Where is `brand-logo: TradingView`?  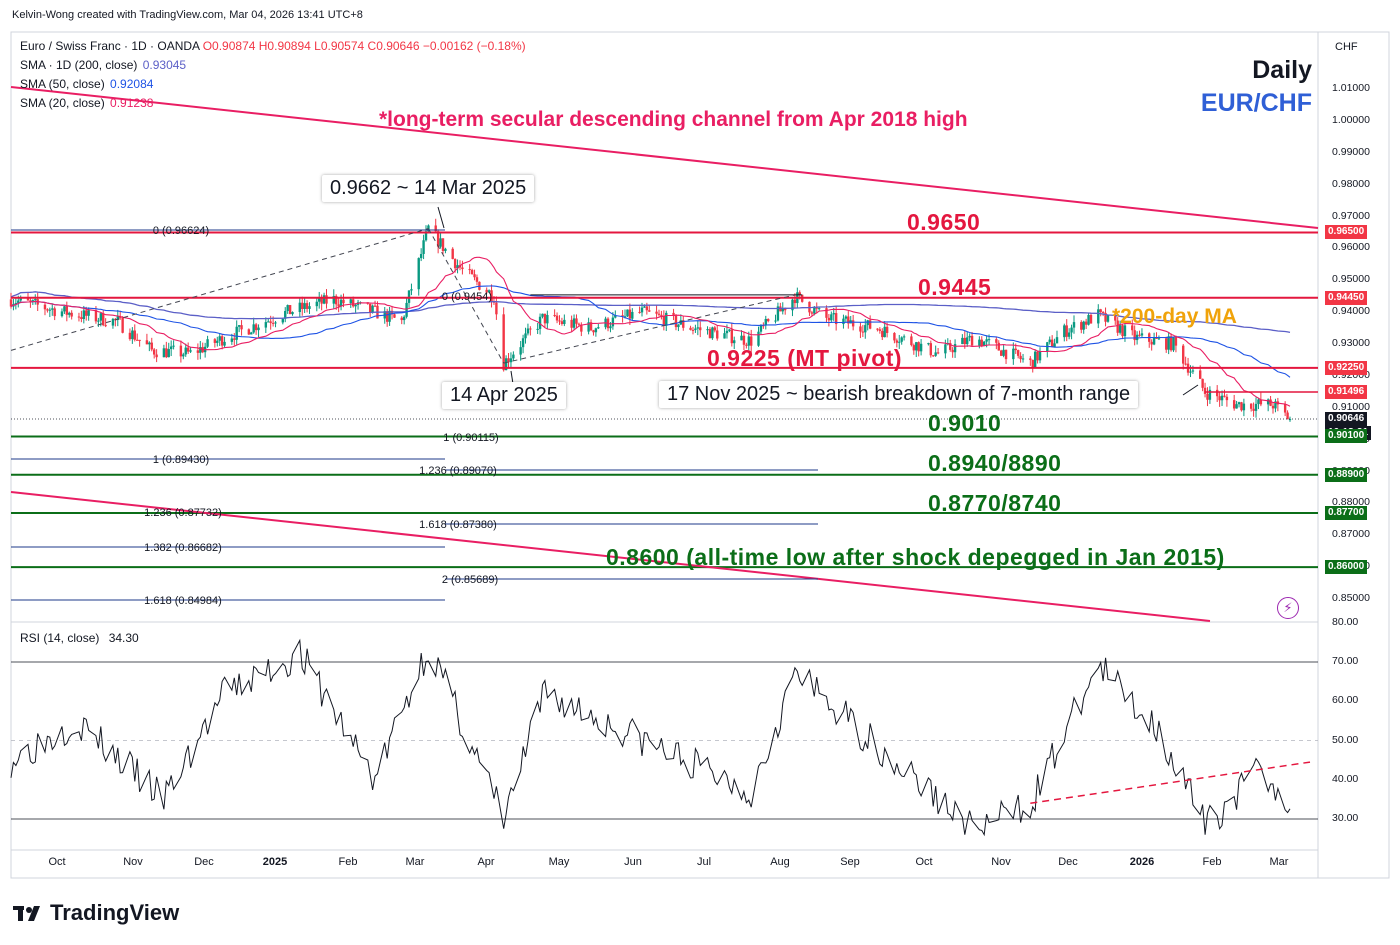 brand-logo: TradingView is located at coordinates (95, 913).